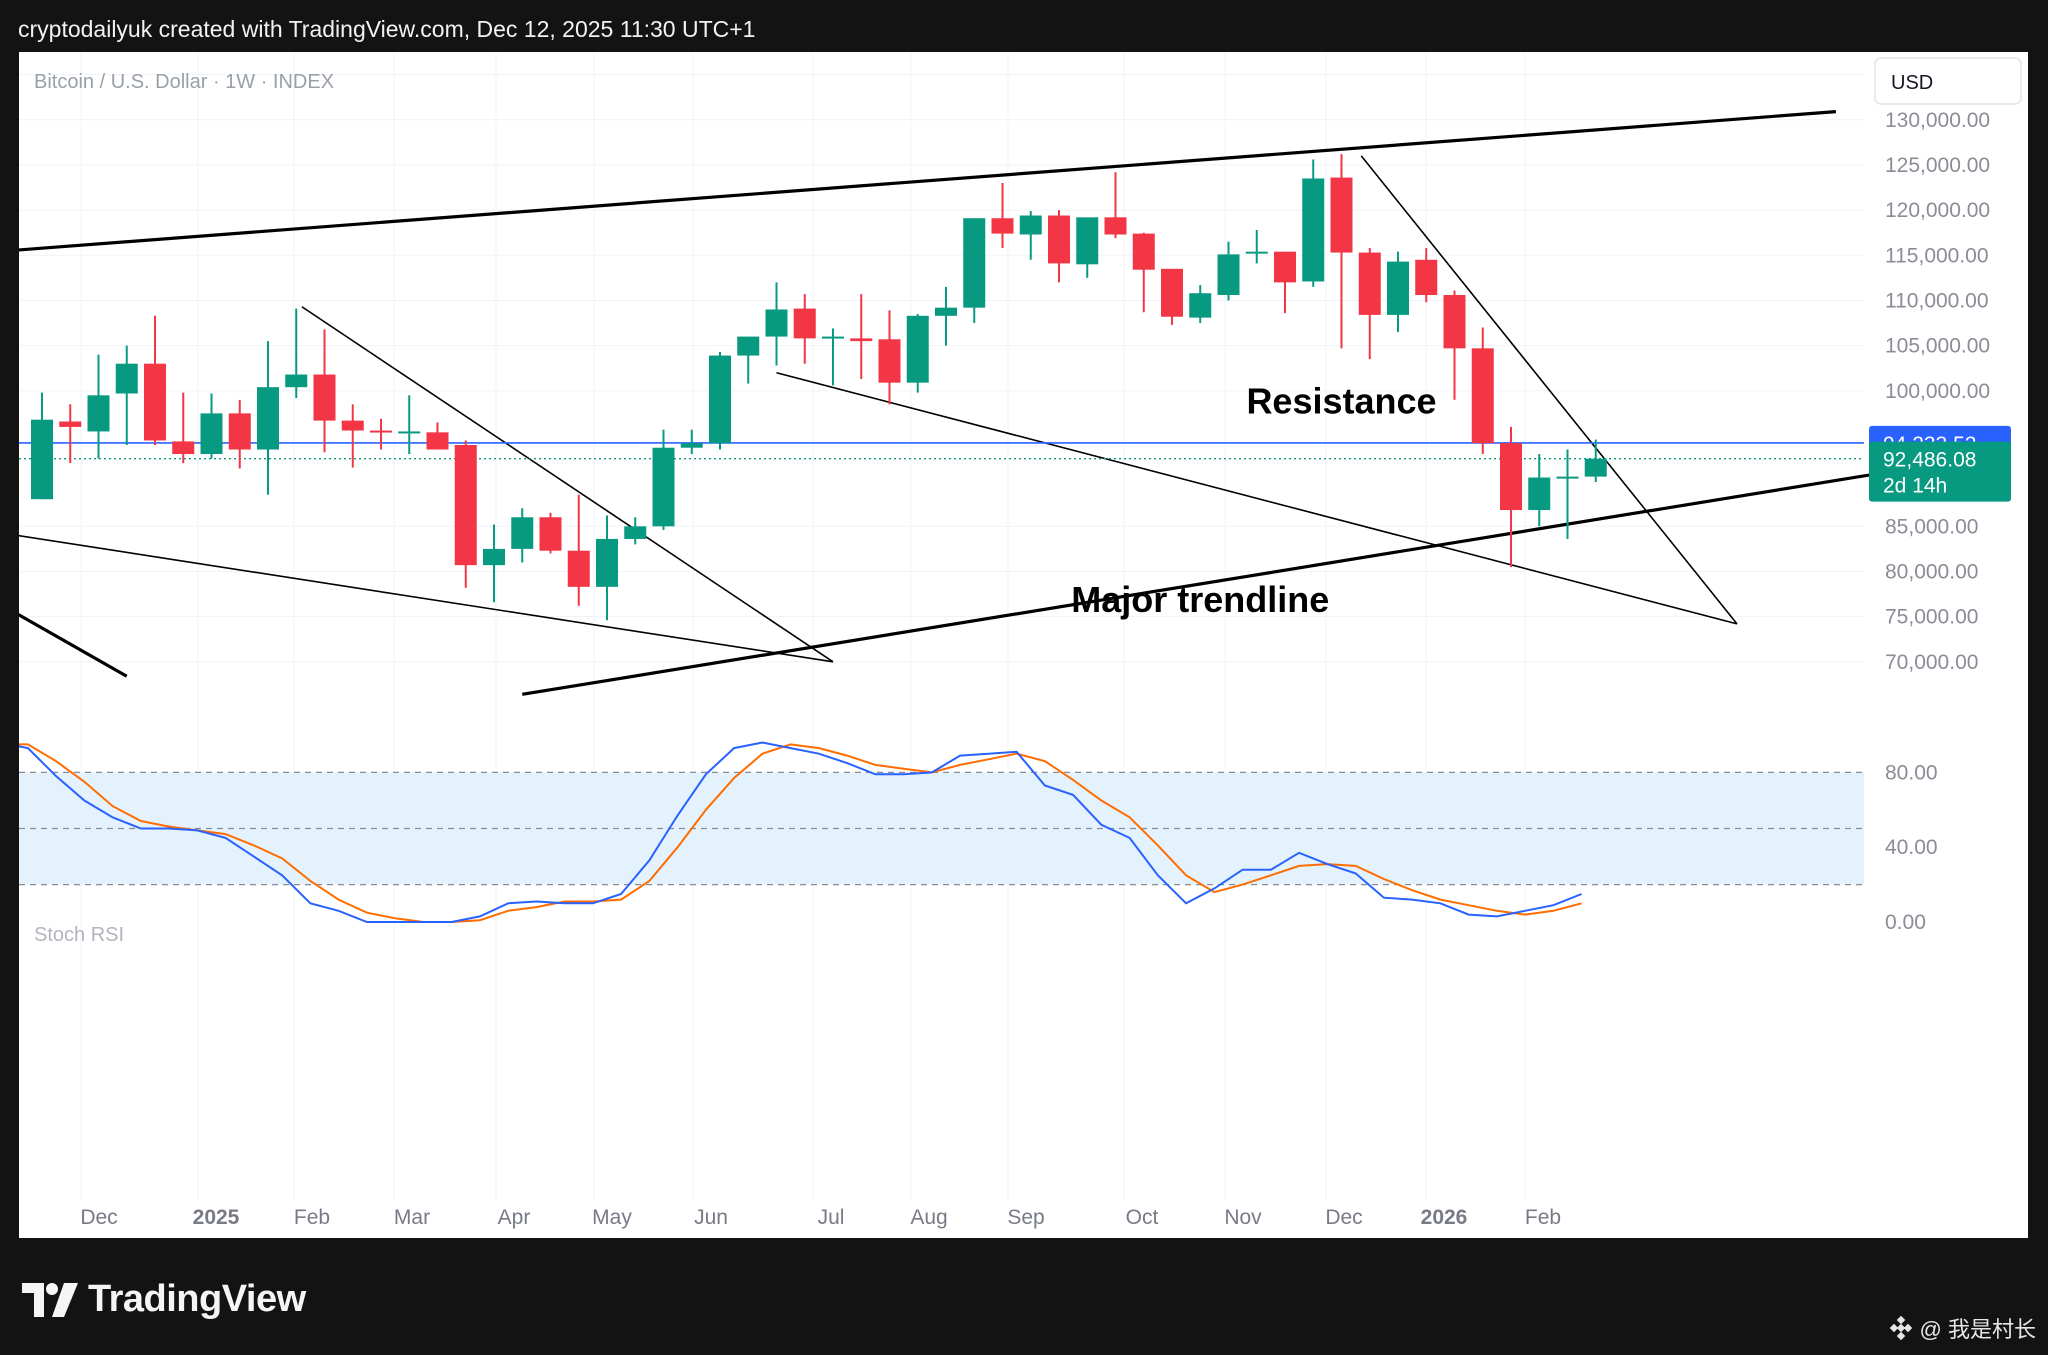 This screenshot has height=1355, width=2048. What do you see at coordinates (79, 935) in the screenshot?
I see `indicator-title: Stoch RSI` at bounding box center [79, 935].